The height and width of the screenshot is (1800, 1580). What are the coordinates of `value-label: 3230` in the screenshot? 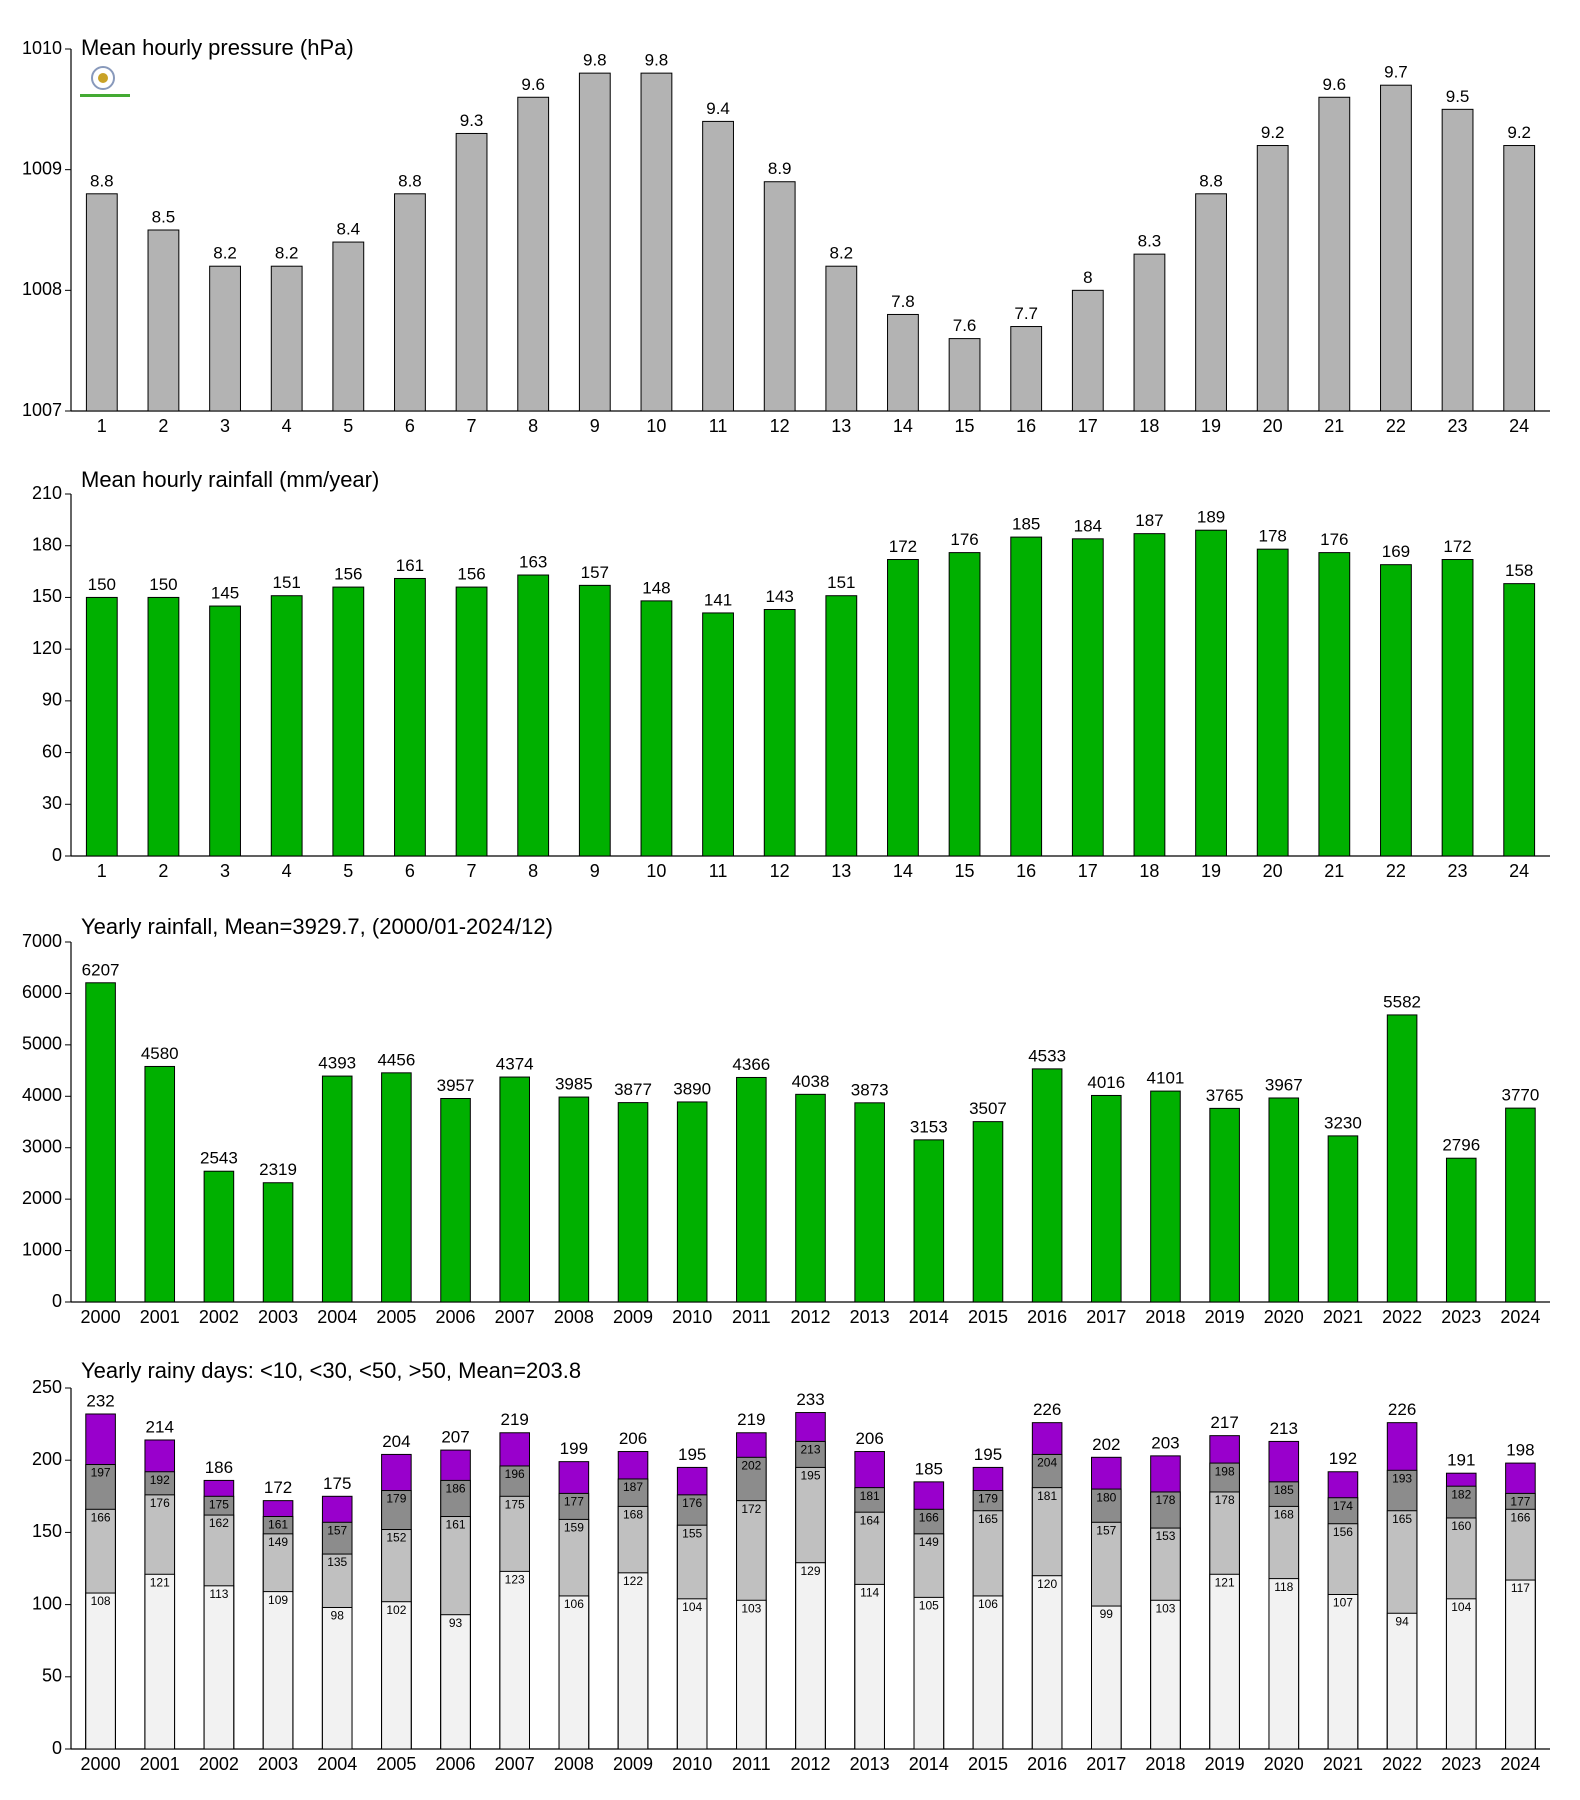 It's located at (1343, 1122).